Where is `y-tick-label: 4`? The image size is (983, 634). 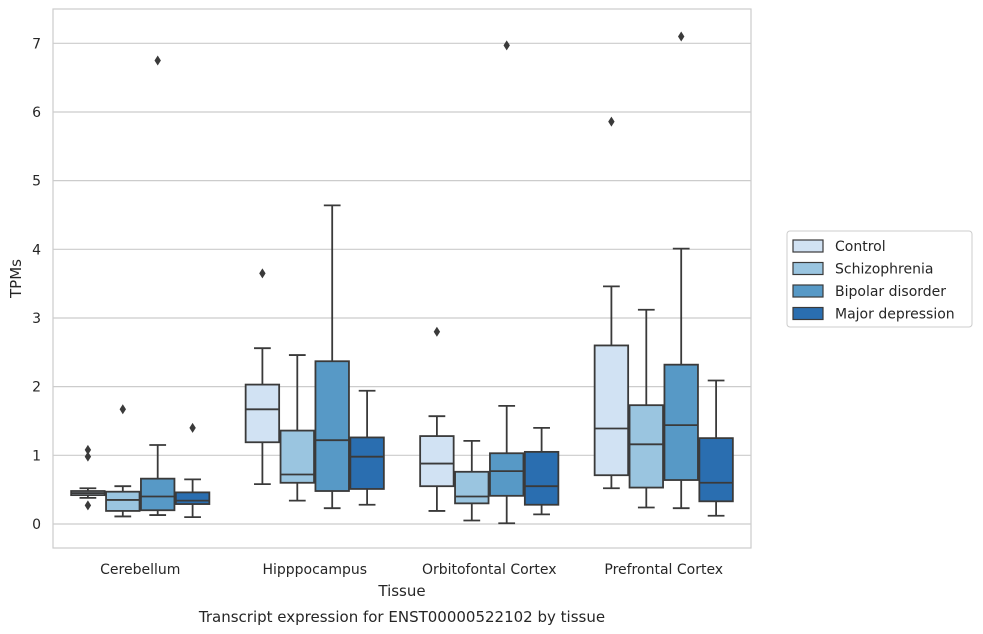
y-tick-label: 4 is located at coordinates (36, 250).